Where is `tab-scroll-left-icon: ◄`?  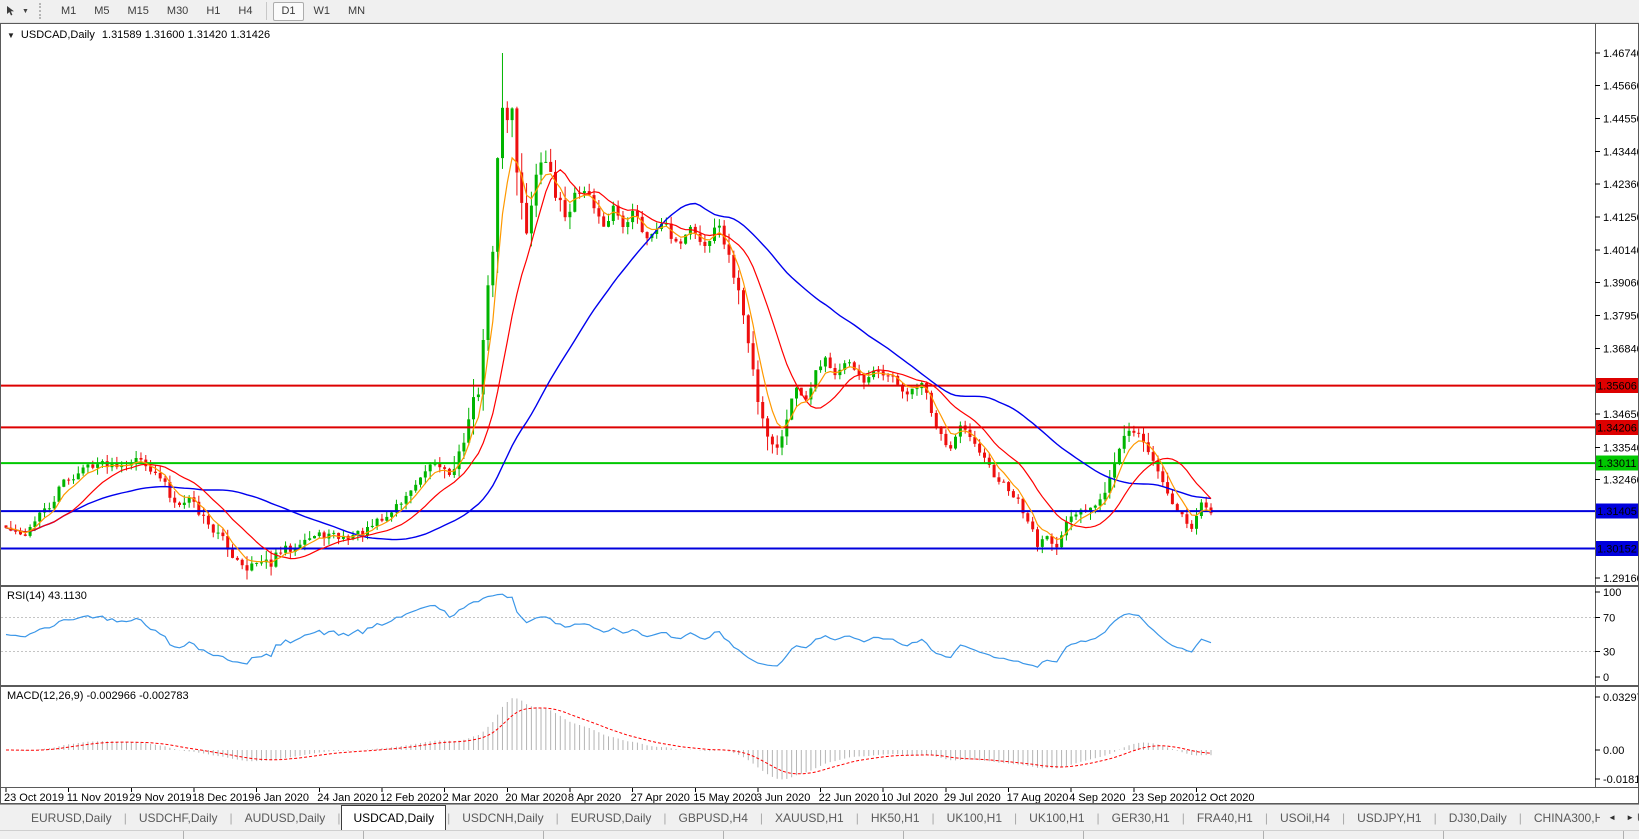
tab-scroll-left-icon: ◄ is located at coordinates (1612, 817).